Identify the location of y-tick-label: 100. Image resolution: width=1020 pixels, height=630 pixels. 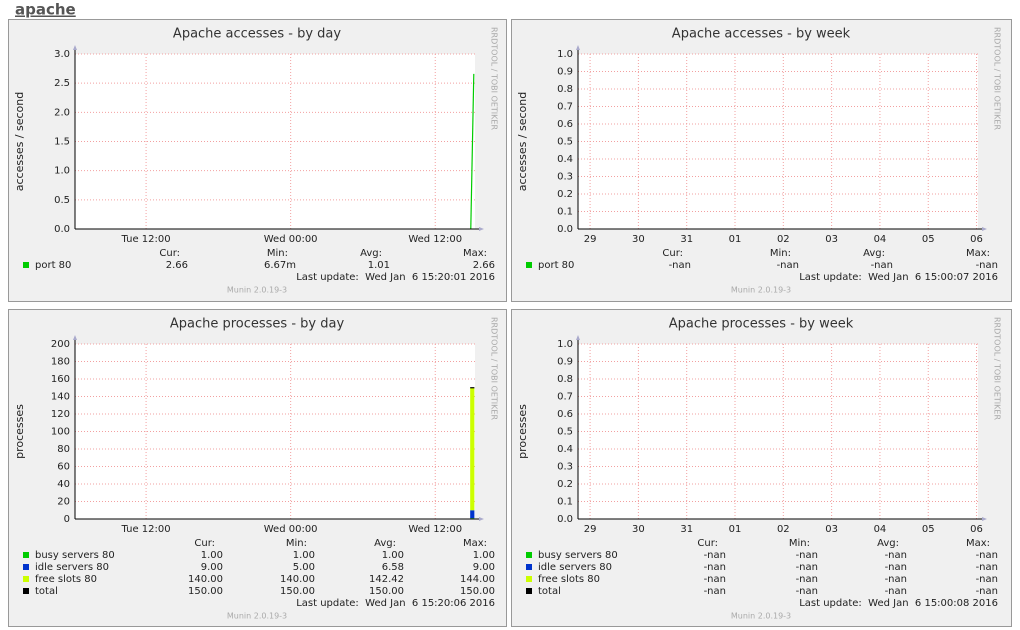
(60, 432).